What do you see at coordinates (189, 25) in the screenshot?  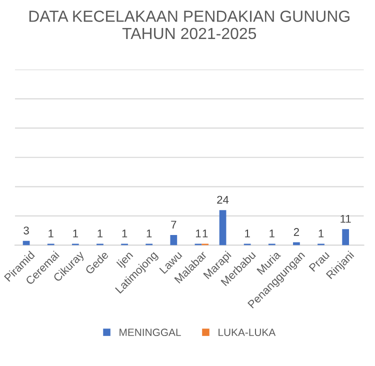 I see `chart-title: DATA KECELAKAAN PENDAKIAN GUNUNG TAHUN 2021-2025` at bounding box center [189, 25].